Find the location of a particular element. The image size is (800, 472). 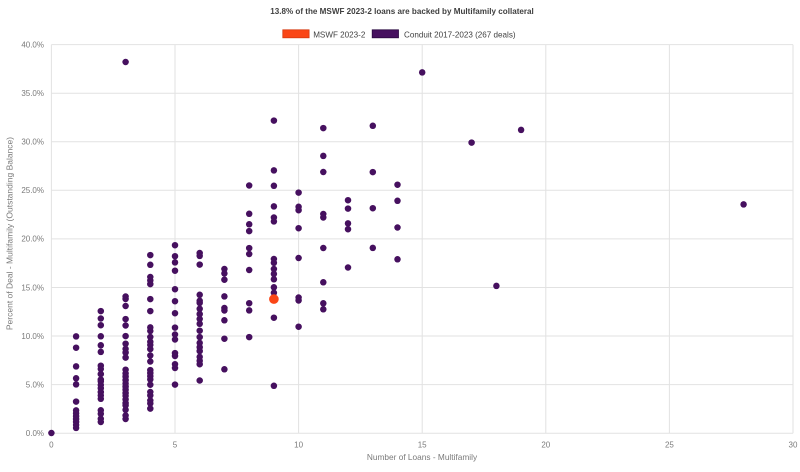

svg-text: 35.0% is located at coordinates (32, 93).